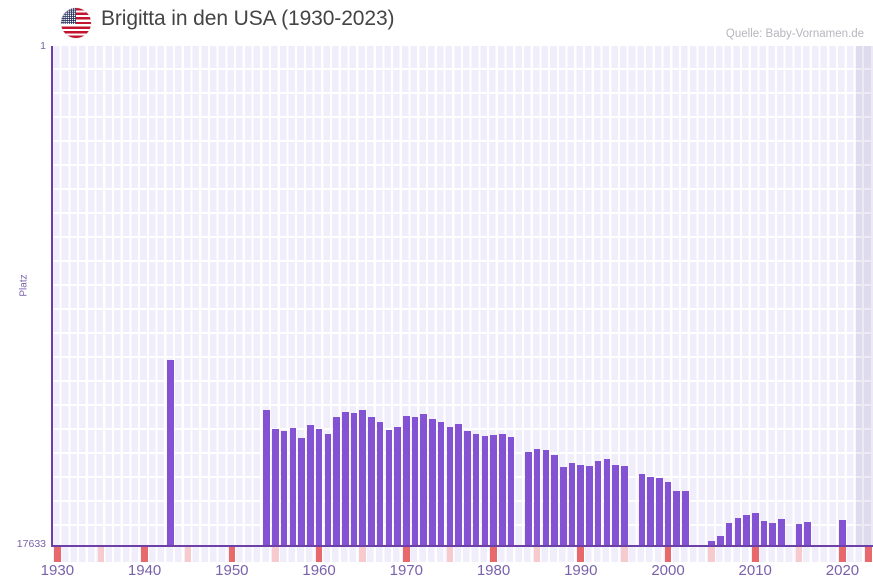  I want to click on x-axis-line, so click(462, 546).